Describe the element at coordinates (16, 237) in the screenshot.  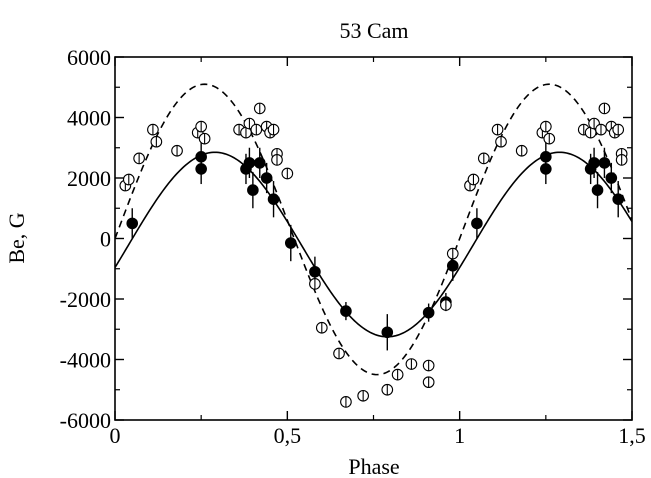
I see `y-axis-label: Be, G` at that location.